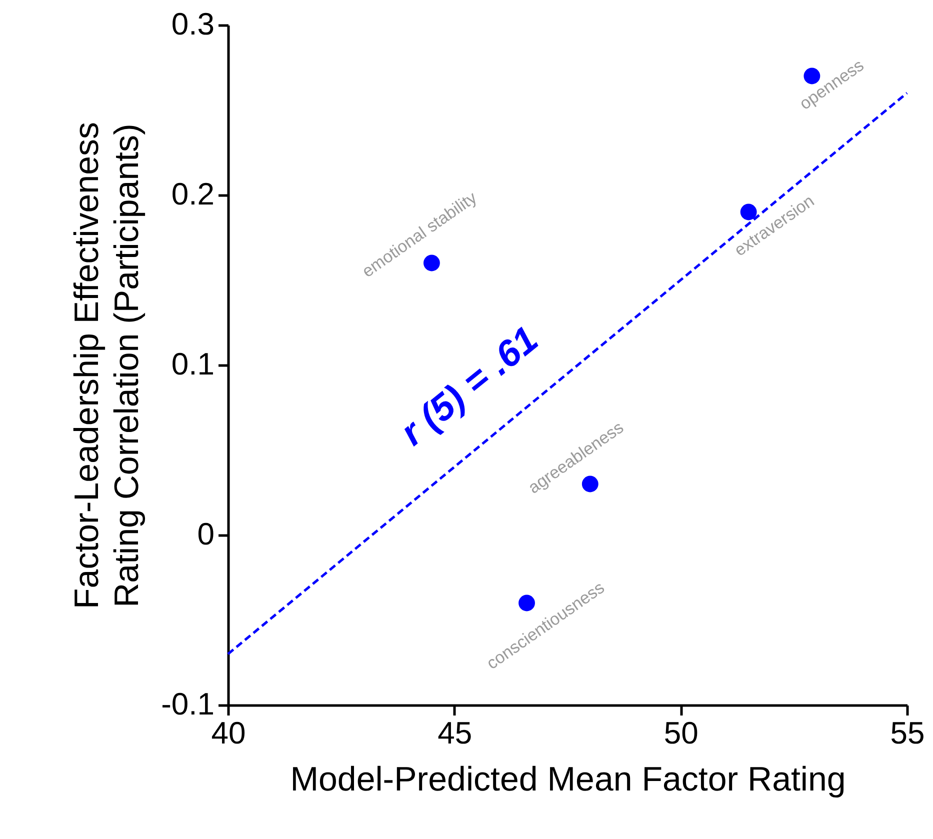 Image resolution: width=933 pixels, height=839 pixels. I want to click on y-axis-title: Factor-Leadership Effectiveness Rating Correlation (Participants), so click(107, 365).